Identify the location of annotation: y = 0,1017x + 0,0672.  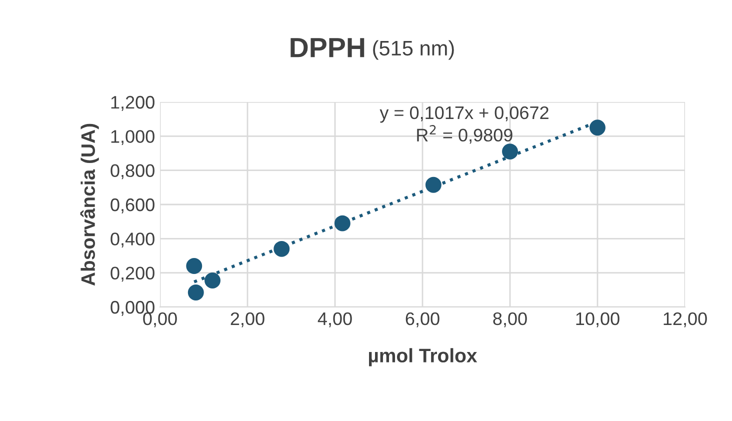
(464, 114).